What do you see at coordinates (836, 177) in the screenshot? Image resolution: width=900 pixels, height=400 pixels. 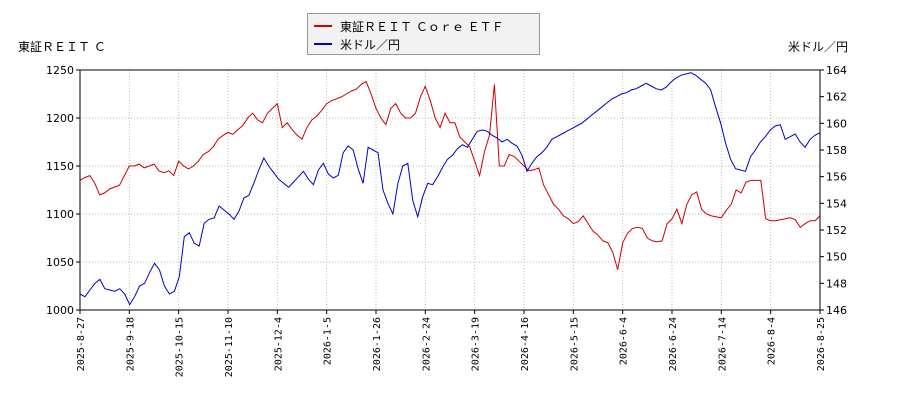 I see `right-tick-label: 156` at bounding box center [836, 177].